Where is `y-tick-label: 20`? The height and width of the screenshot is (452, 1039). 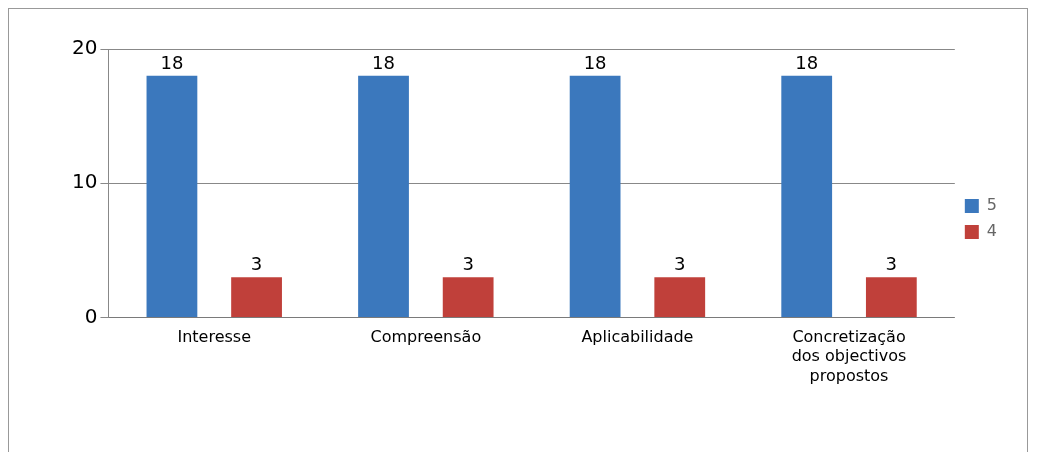 y-tick-label: 20 is located at coordinates (85, 47).